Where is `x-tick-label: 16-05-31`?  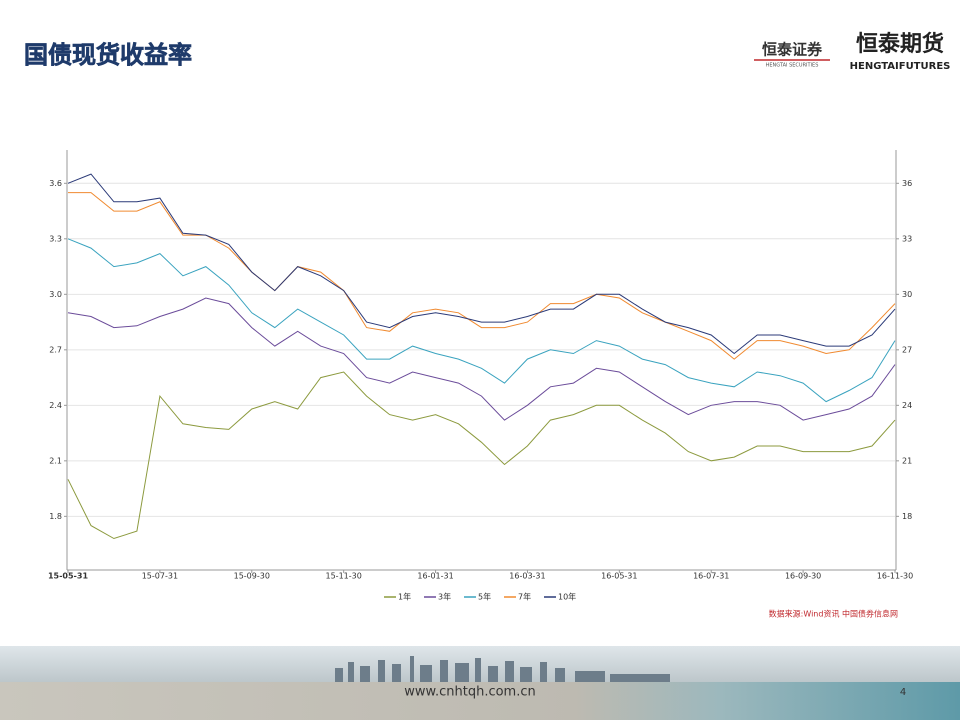
x-tick-label: 16-05-31 is located at coordinates (619, 576).